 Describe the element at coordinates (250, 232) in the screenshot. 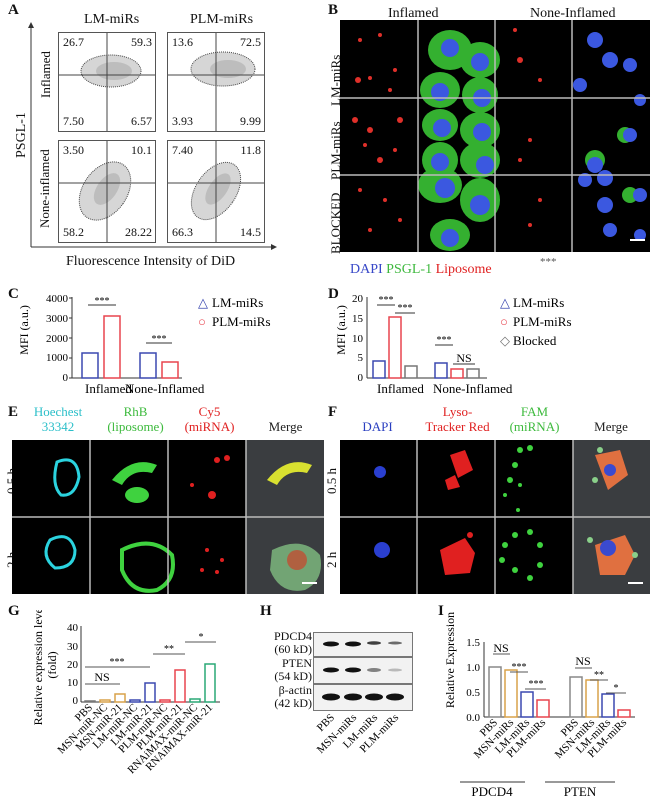

I see `quadrant-value: 14.5` at that location.